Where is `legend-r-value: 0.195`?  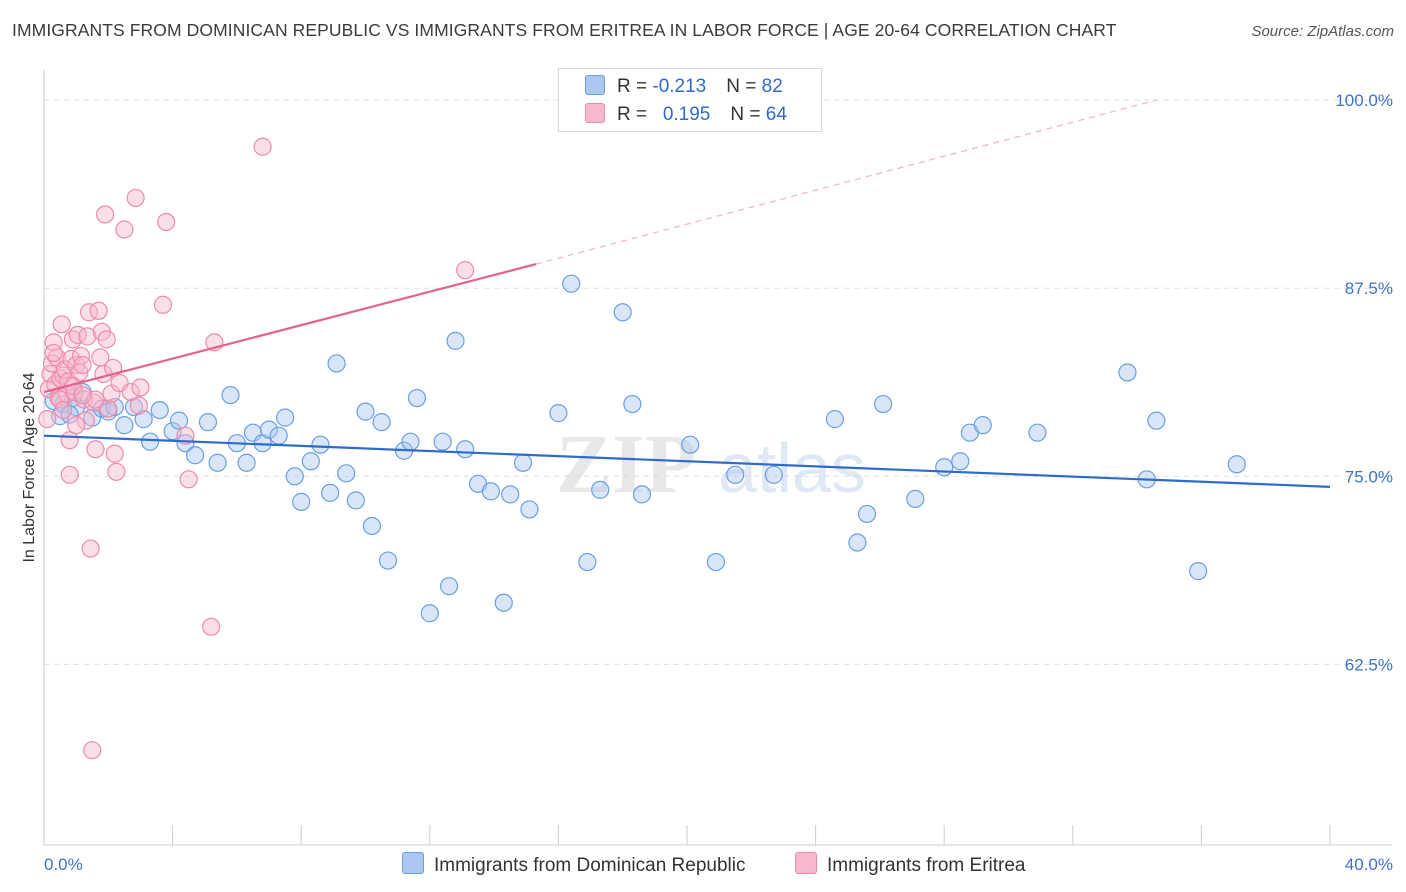
legend-r-value: 0.195 is located at coordinates (686, 114).